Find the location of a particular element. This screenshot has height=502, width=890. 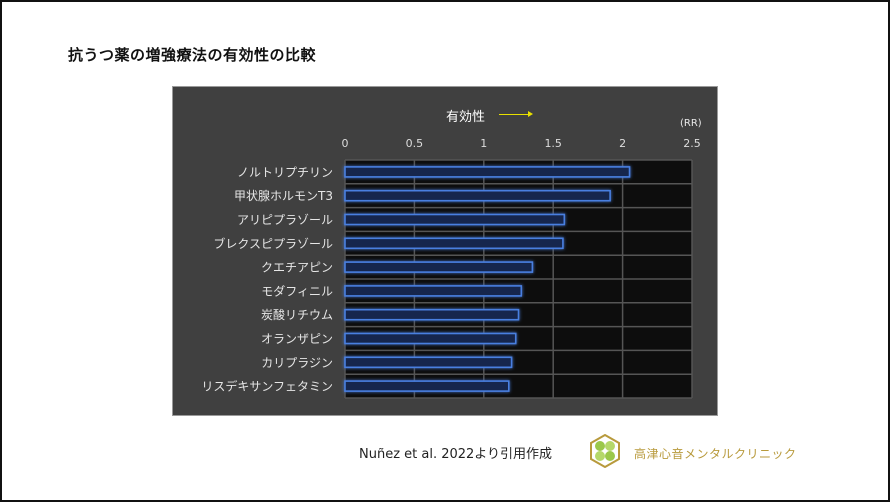

x-tick-label: 0 is located at coordinates (345, 143).